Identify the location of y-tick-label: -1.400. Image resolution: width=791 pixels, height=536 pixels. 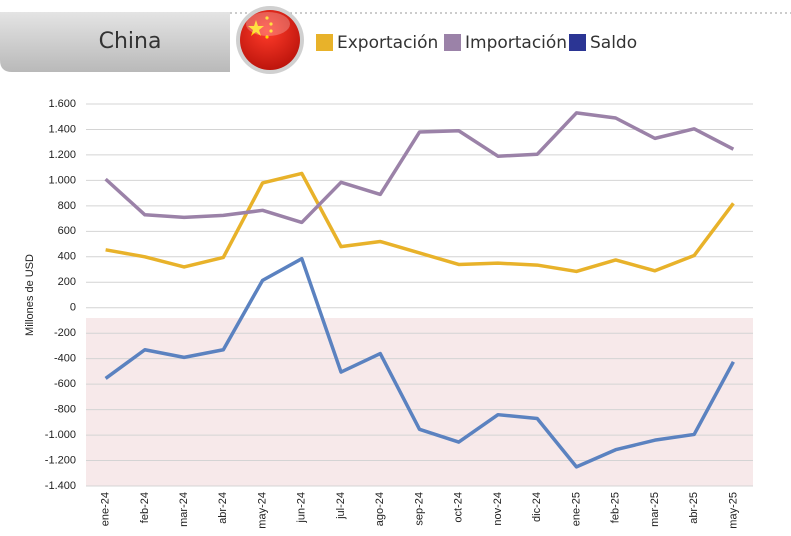
(60, 486).